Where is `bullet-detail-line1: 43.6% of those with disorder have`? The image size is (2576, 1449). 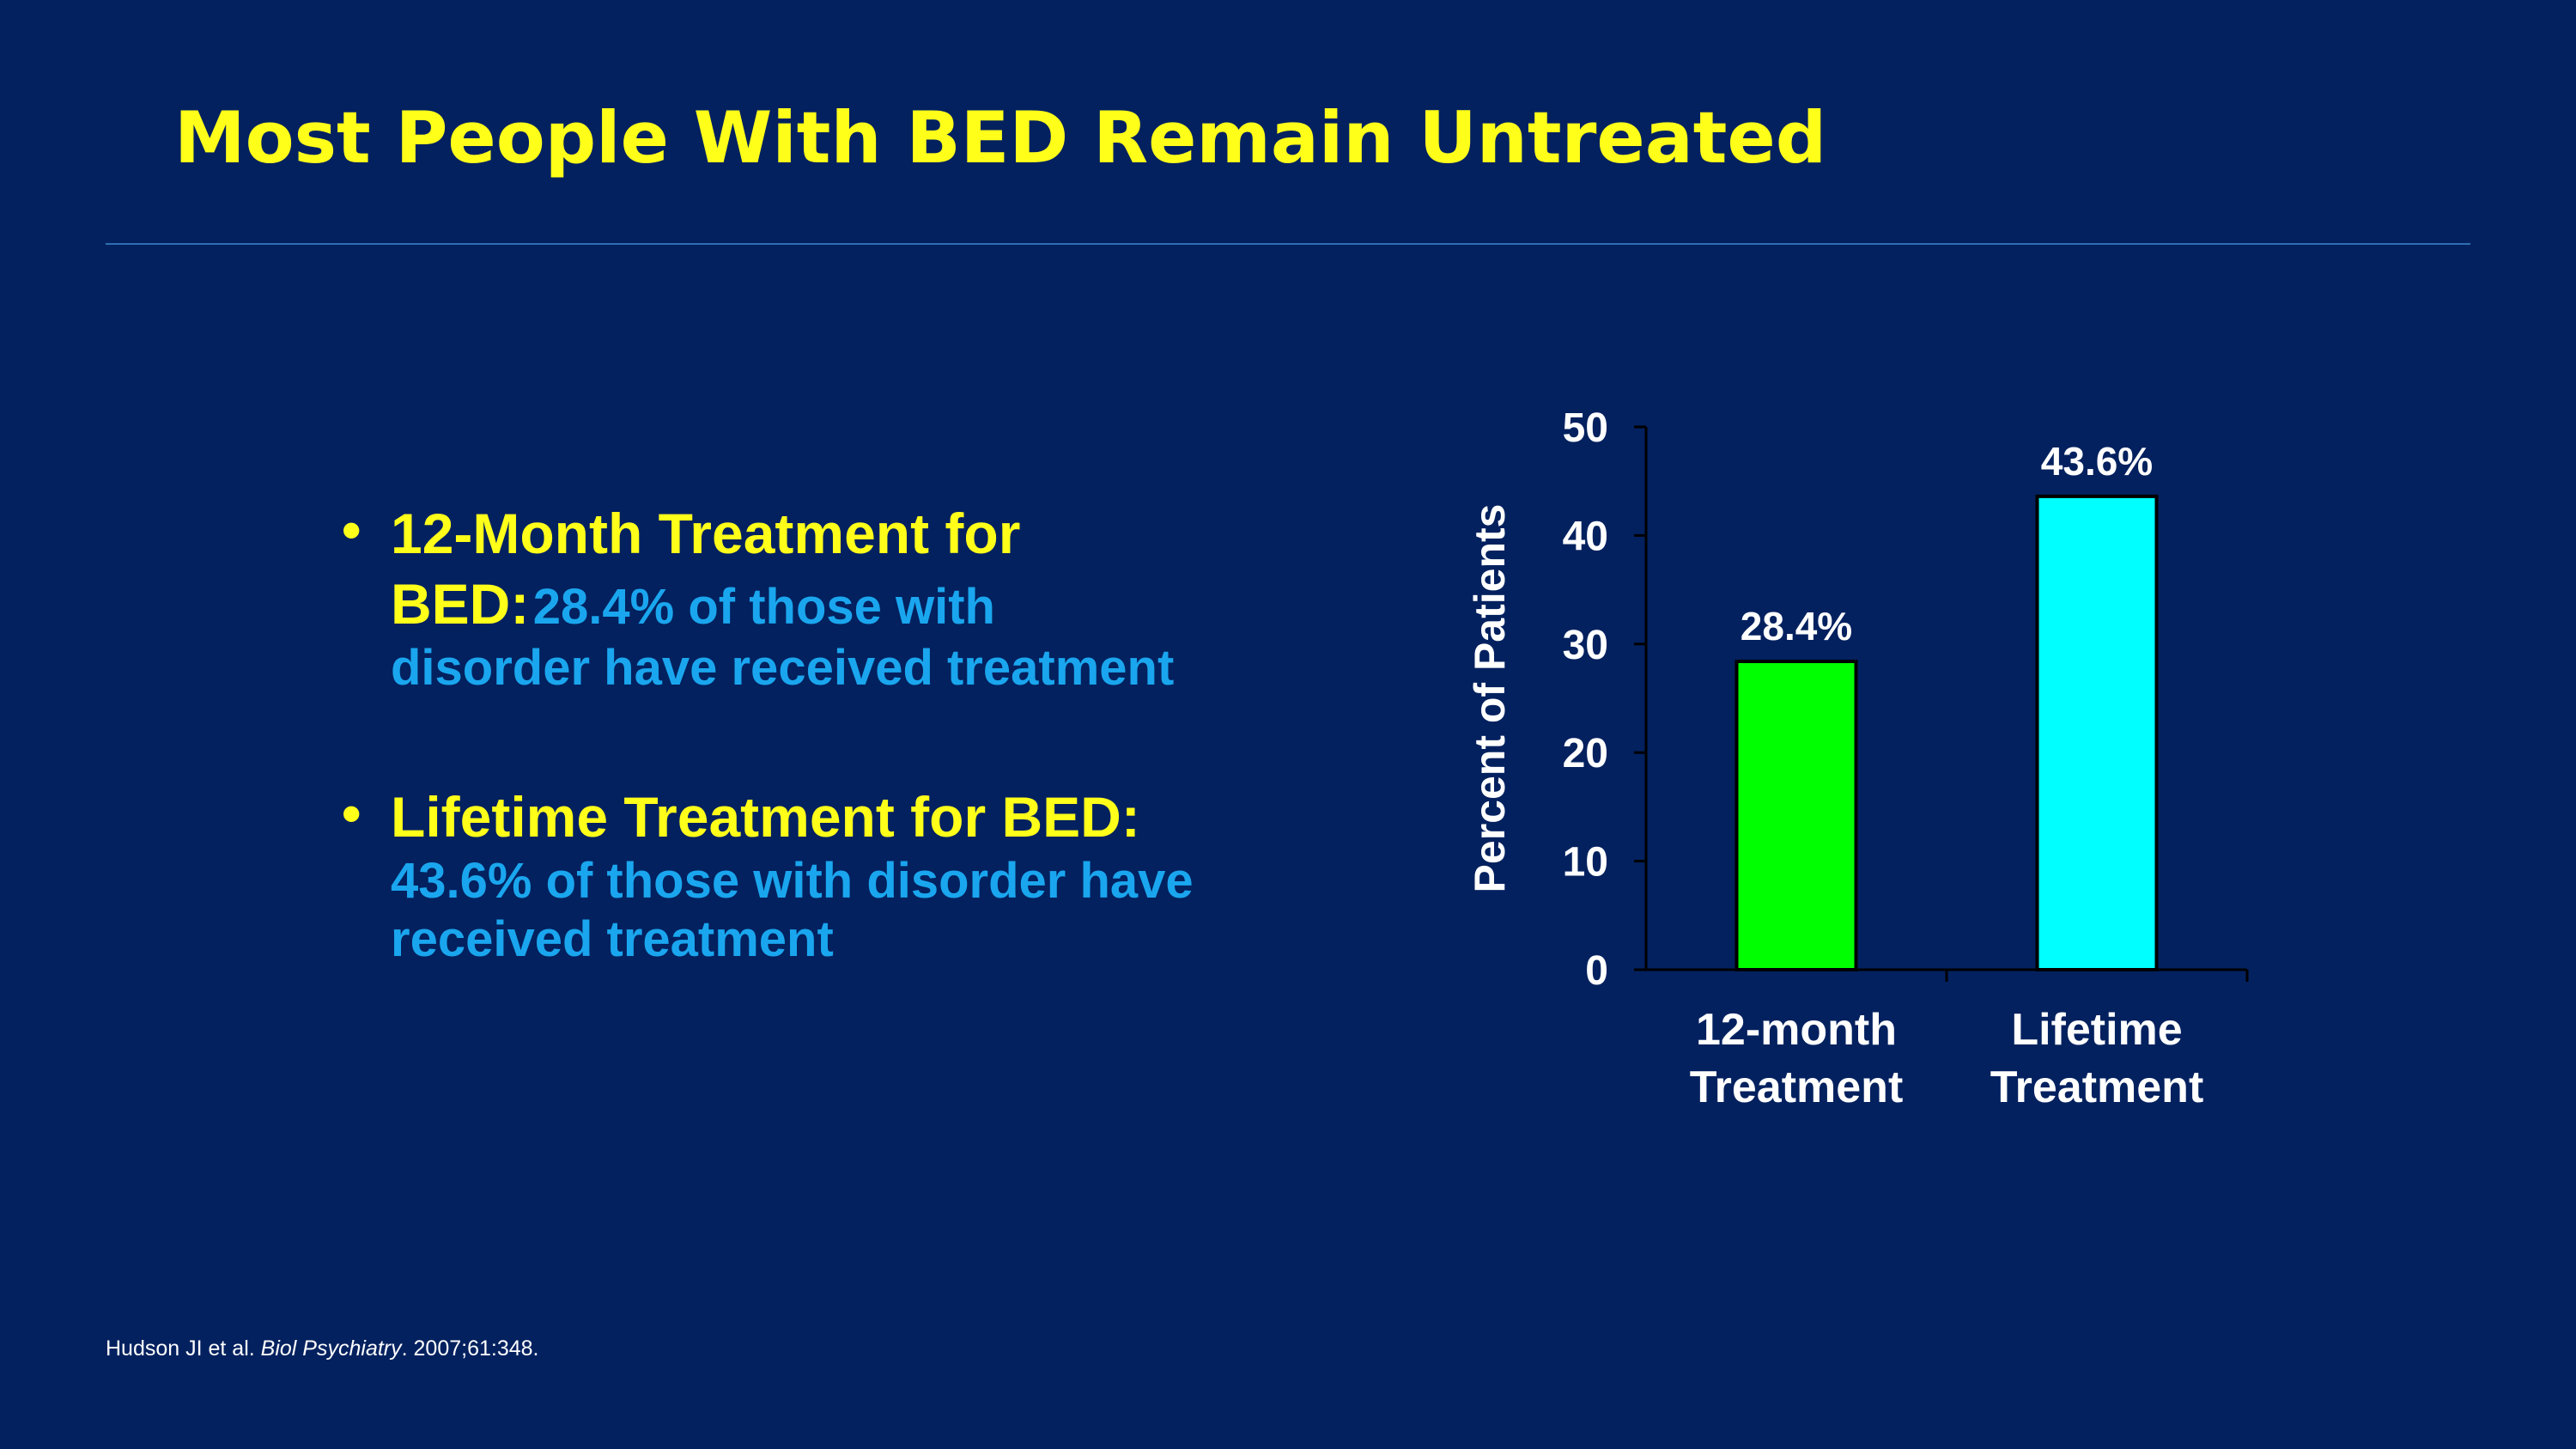 bullet-detail-line1: 43.6% of those with disorder have is located at coordinates (792, 881).